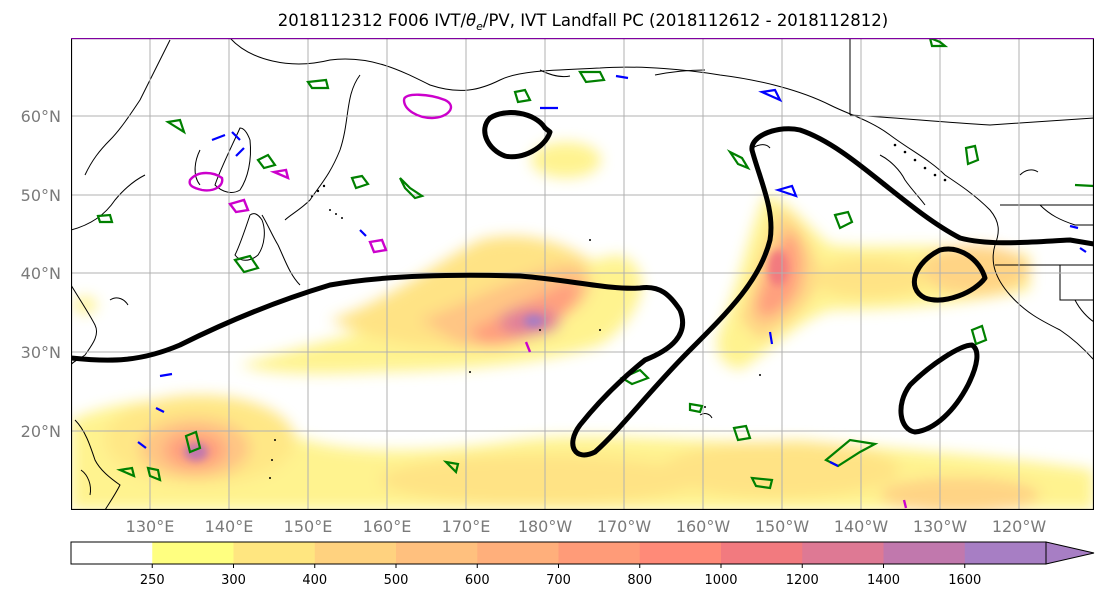 The width and height of the screenshot is (1105, 607). Describe the element at coordinates (233, 580) in the screenshot. I see `colorbar-tick-label: 300` at that location.